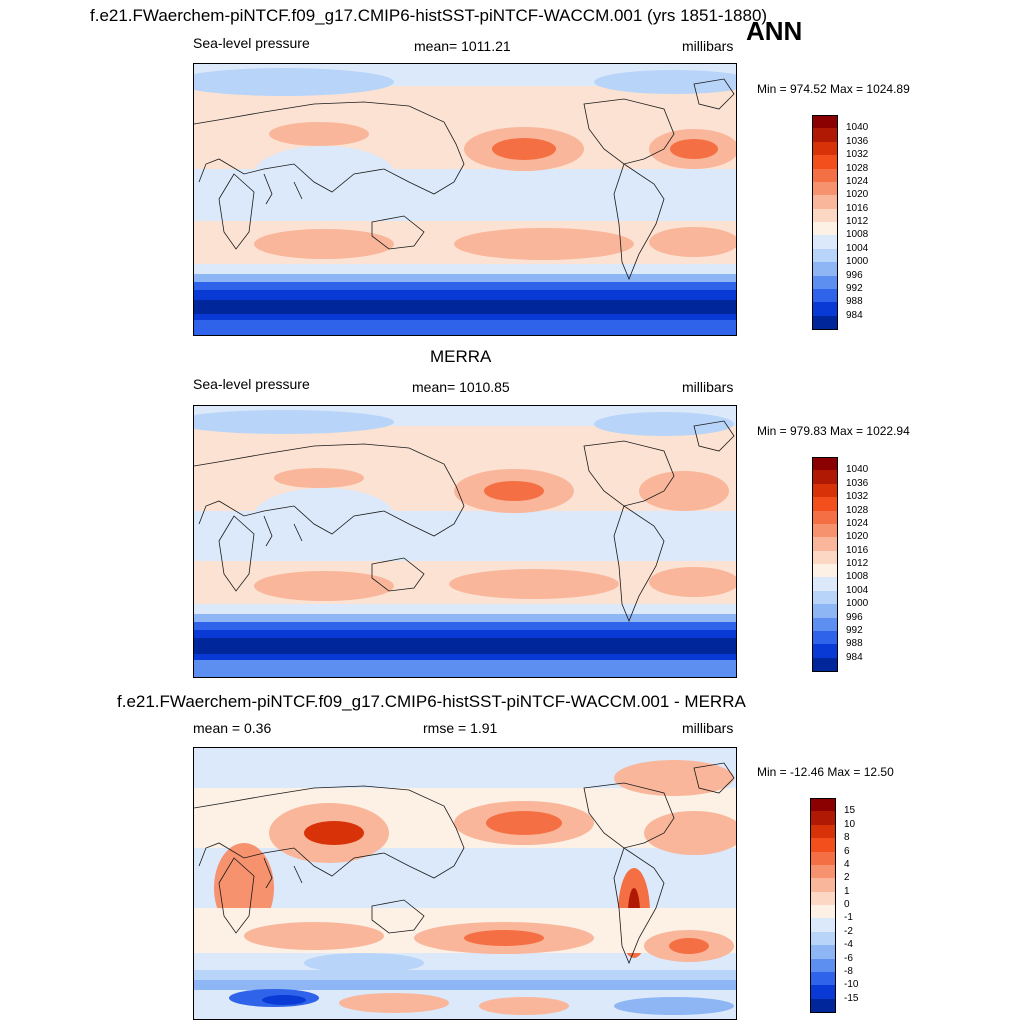 This screenshot has width=1024, height=1024. I want to click on colorbar-tick-label: 15, so click(850, 811).